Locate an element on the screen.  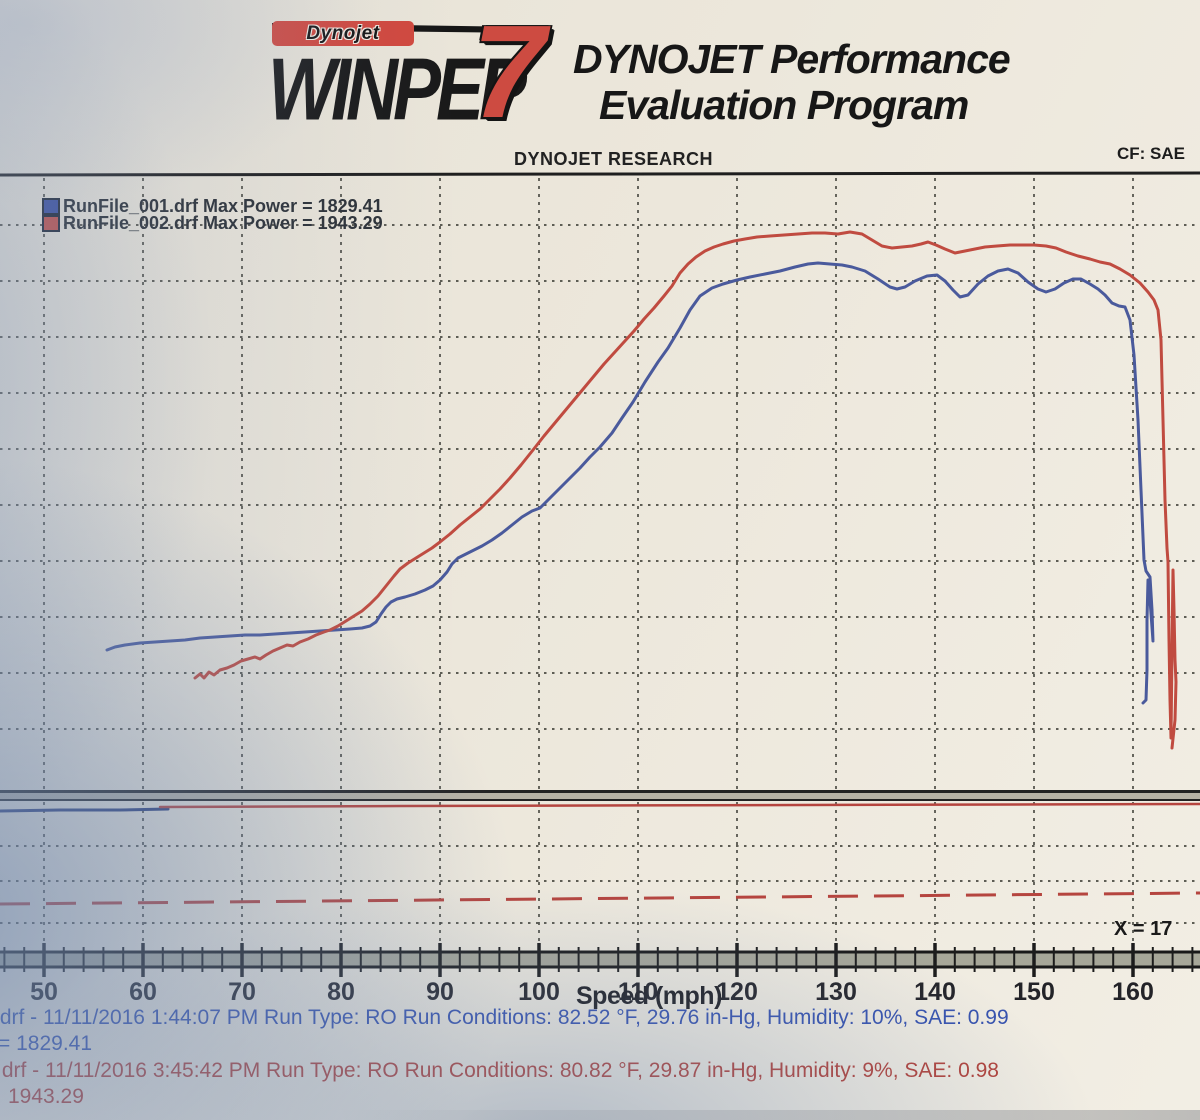
dynojet-logo-text: Dynojet is located at coordinates (343, 33).